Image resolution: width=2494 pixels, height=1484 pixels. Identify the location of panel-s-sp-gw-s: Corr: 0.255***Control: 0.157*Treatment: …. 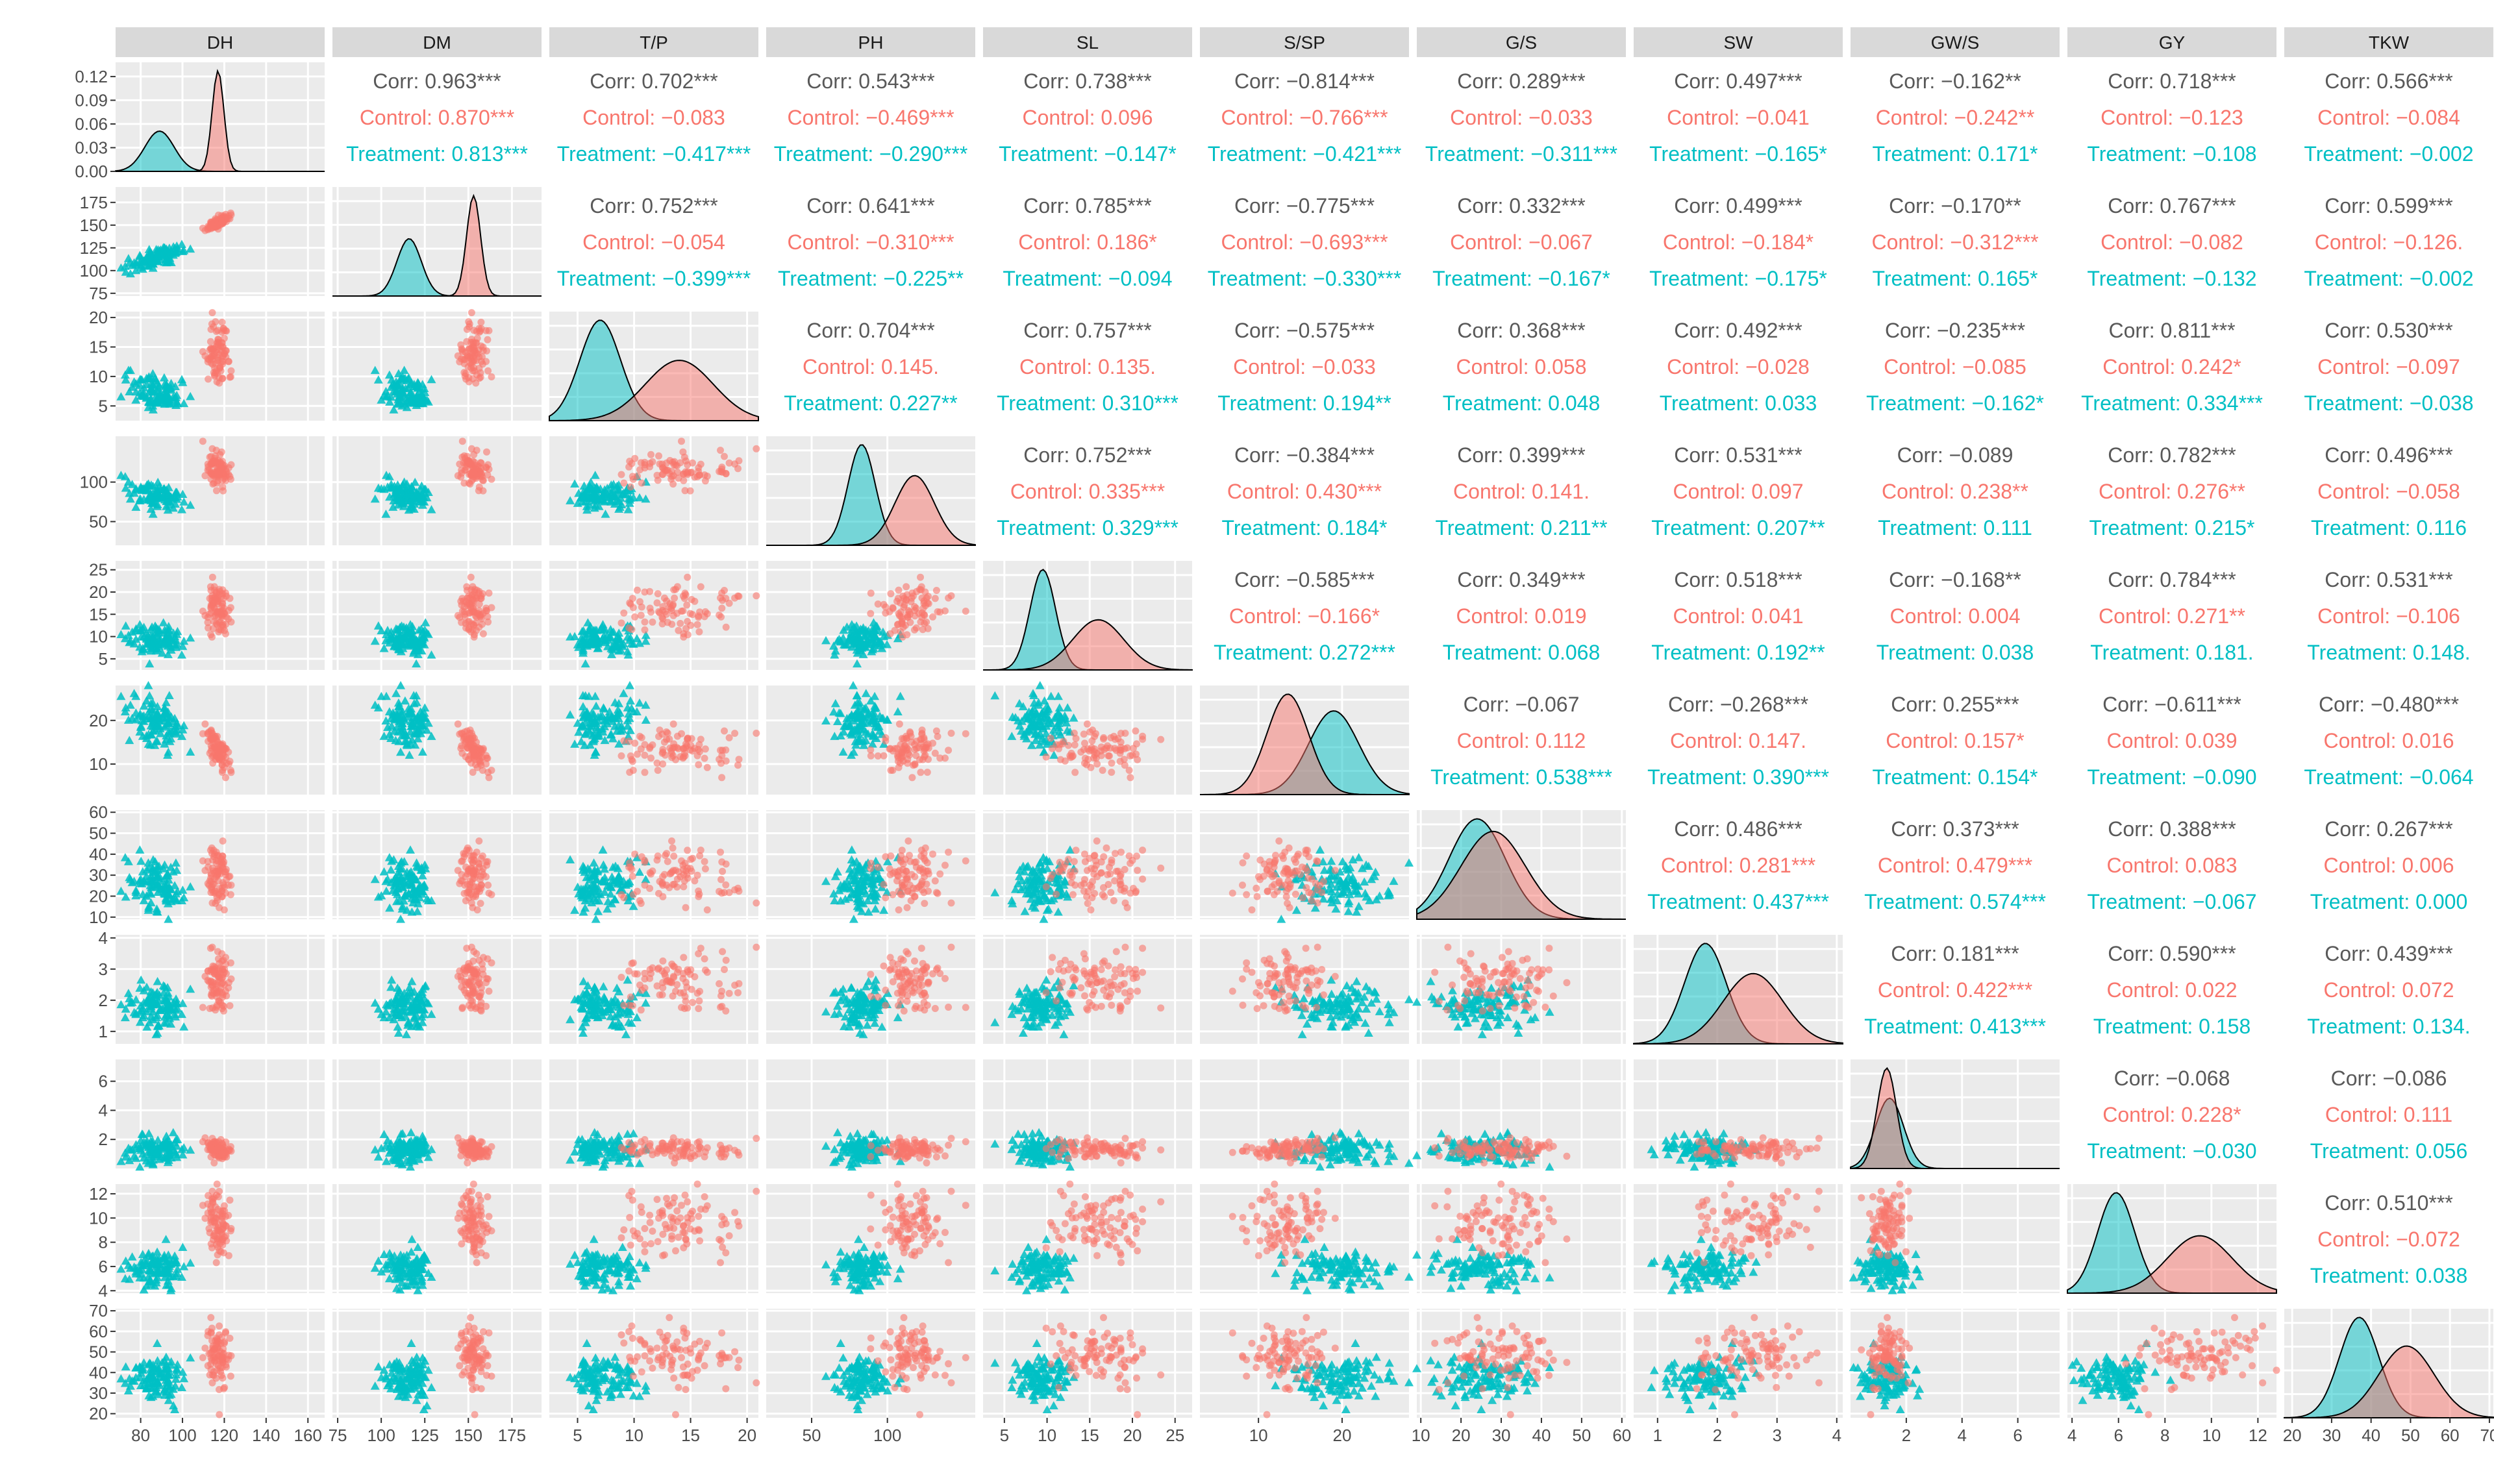
(1956, 740).